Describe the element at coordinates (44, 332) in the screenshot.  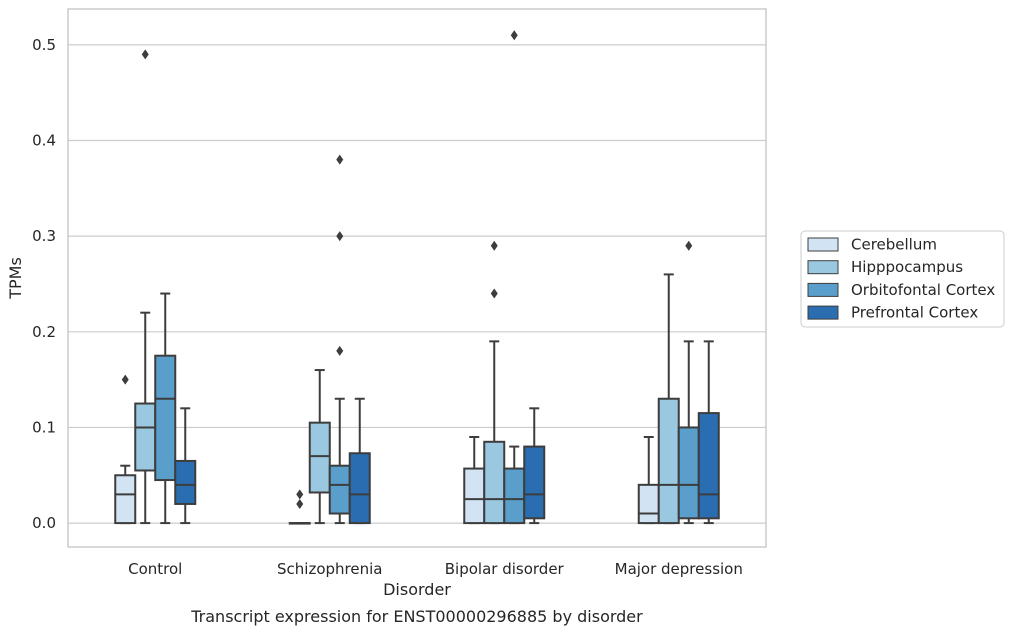
I see `y-tick-label: 0.2` at that location.